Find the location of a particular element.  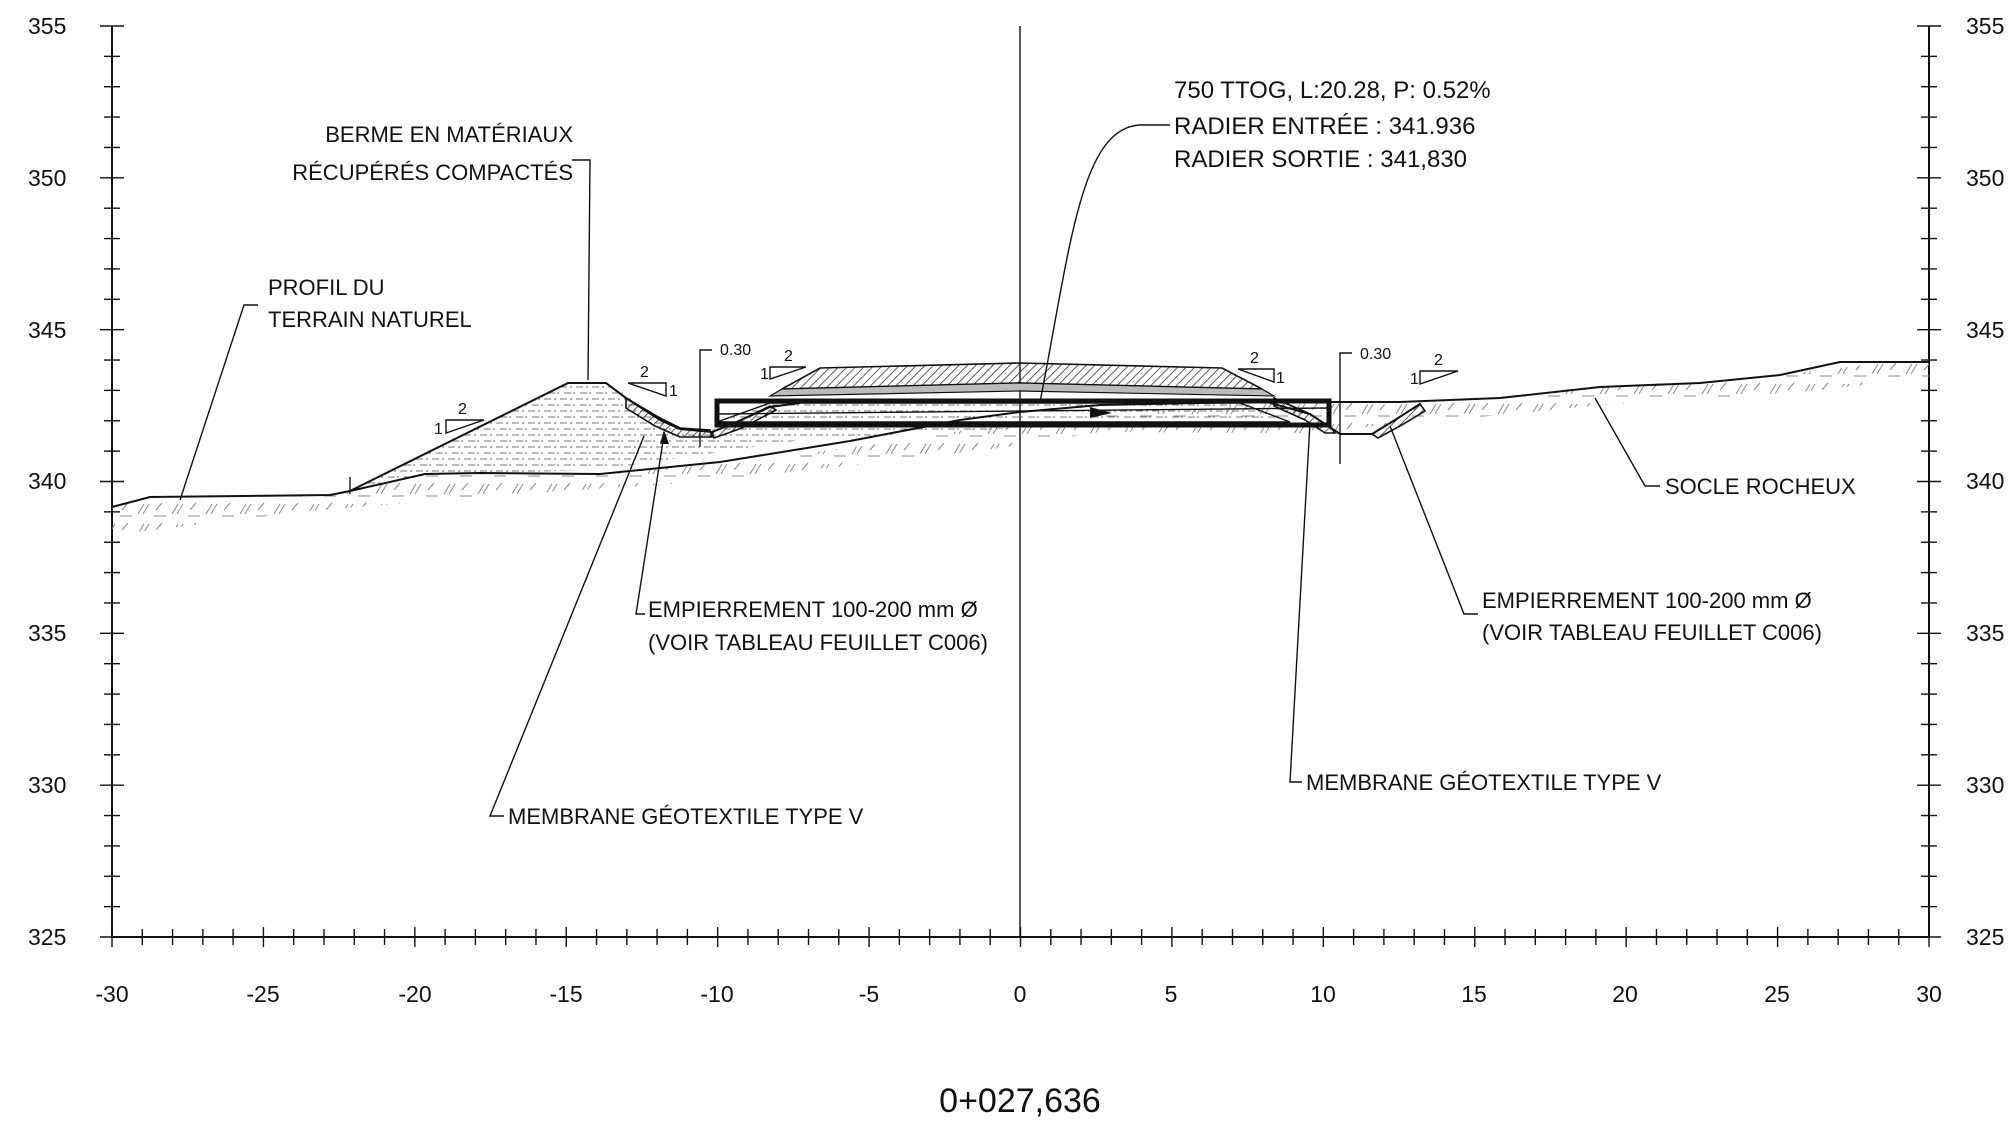

slope-indicators: 2 1 2 1 2 1 2 1 2 1 is located at coordinates (946, 393).